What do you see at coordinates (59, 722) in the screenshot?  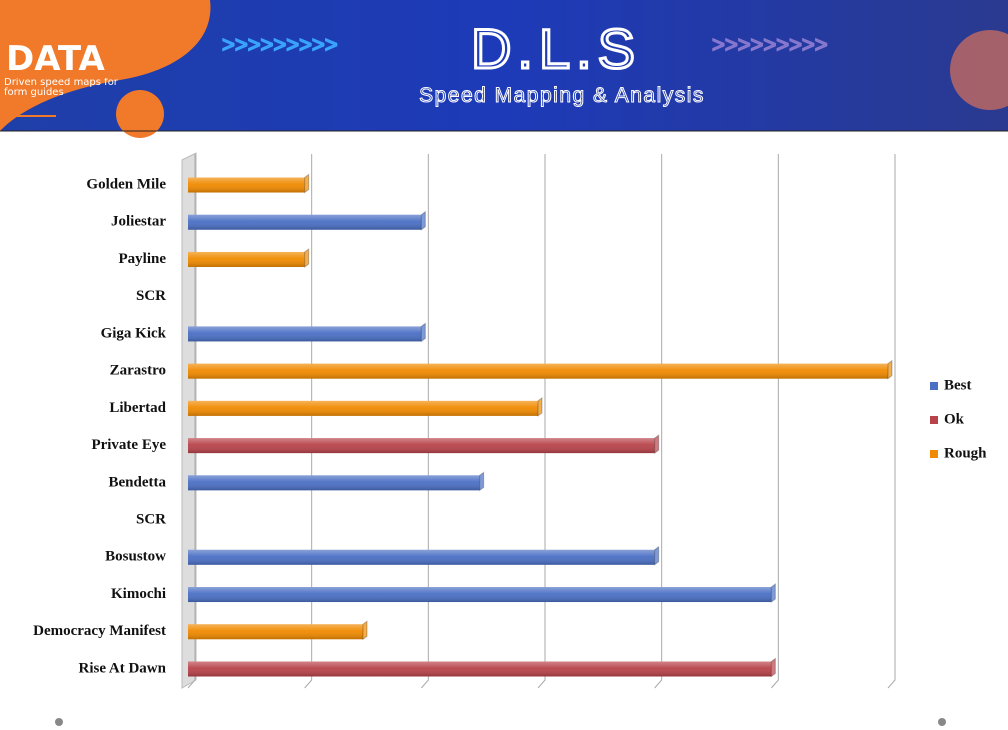 I see `dot-left` at bounding box center [59, 722].